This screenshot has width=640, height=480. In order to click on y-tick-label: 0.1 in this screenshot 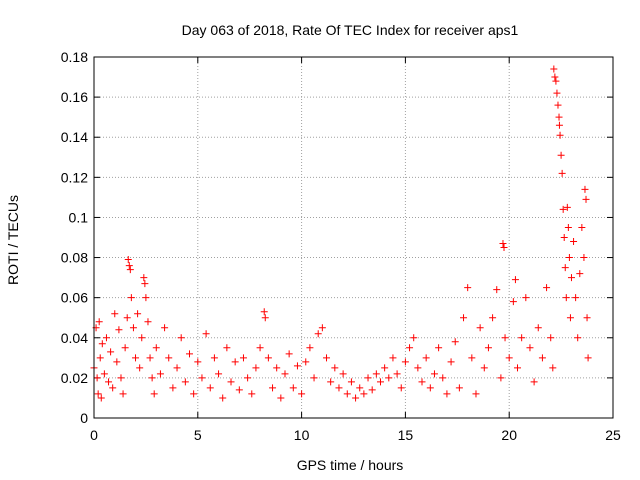, I will do `click(79, 217)`.